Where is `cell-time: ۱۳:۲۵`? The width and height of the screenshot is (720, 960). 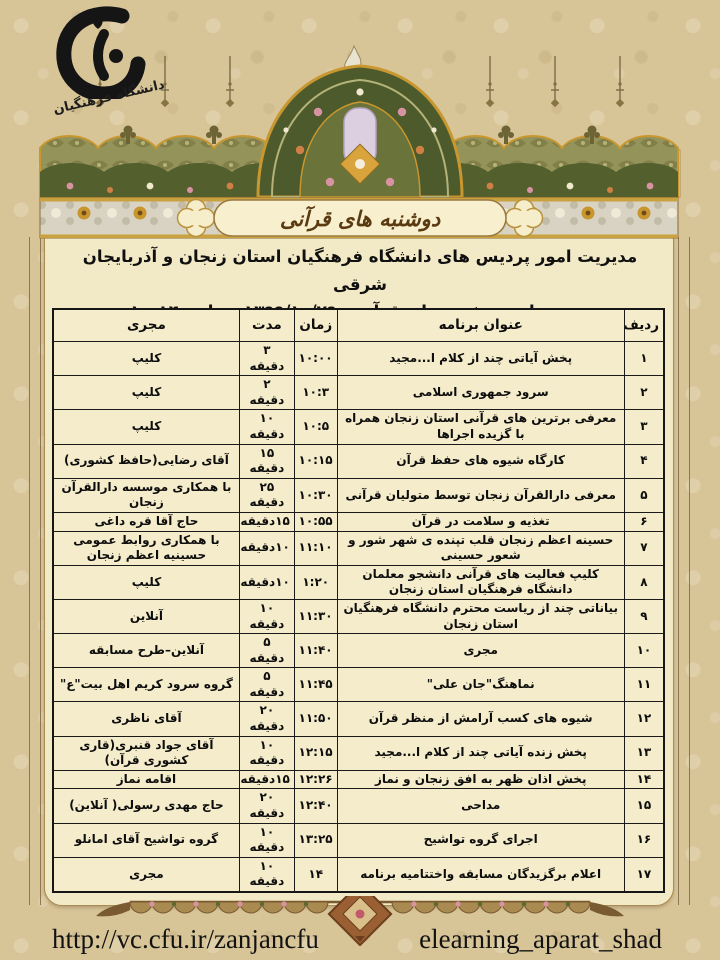 cell-time: ۱۳:۲۵ is located at coordinates (315, 840).